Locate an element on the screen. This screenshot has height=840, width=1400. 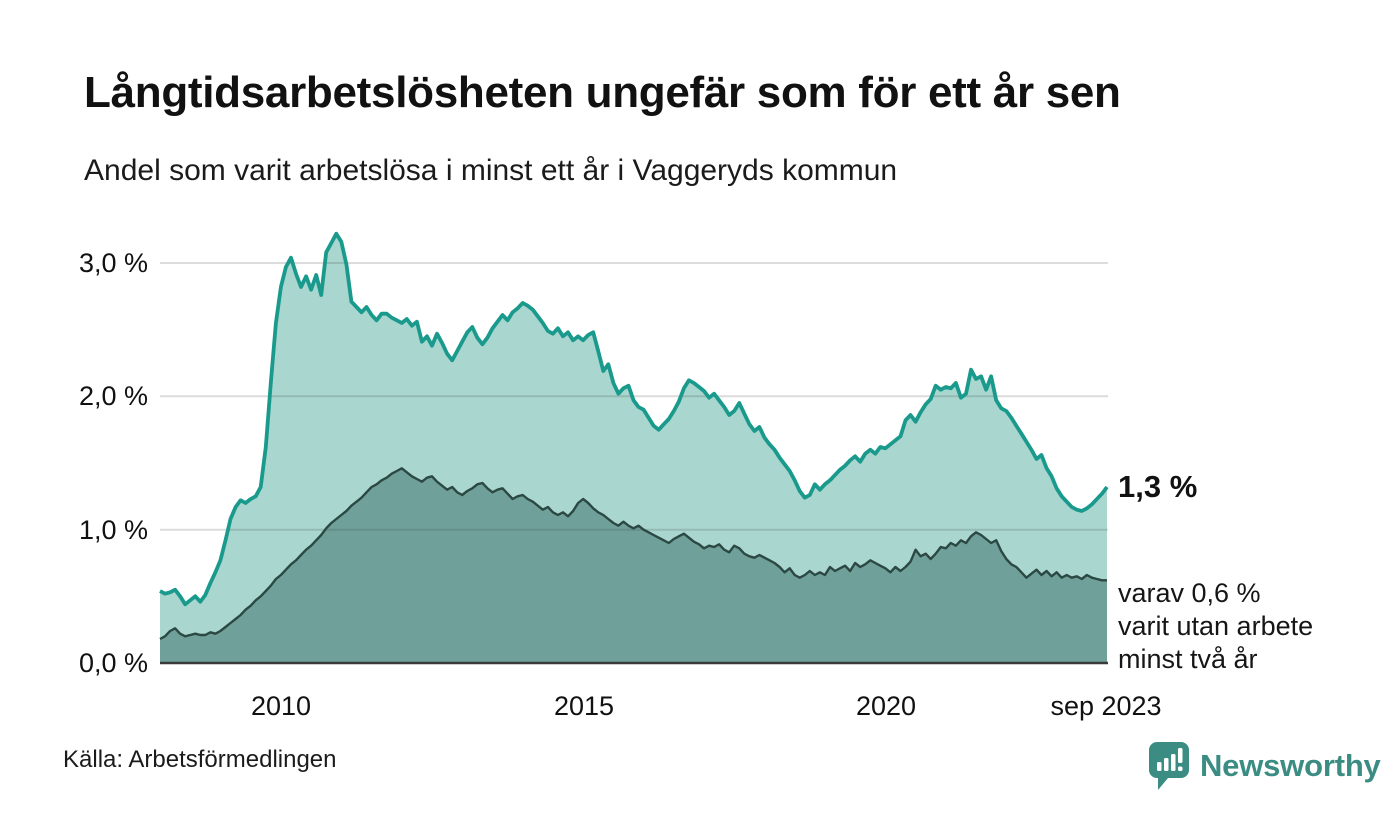
two-year-annotation-line3: minst två år is located at coordinates (1188, 659).